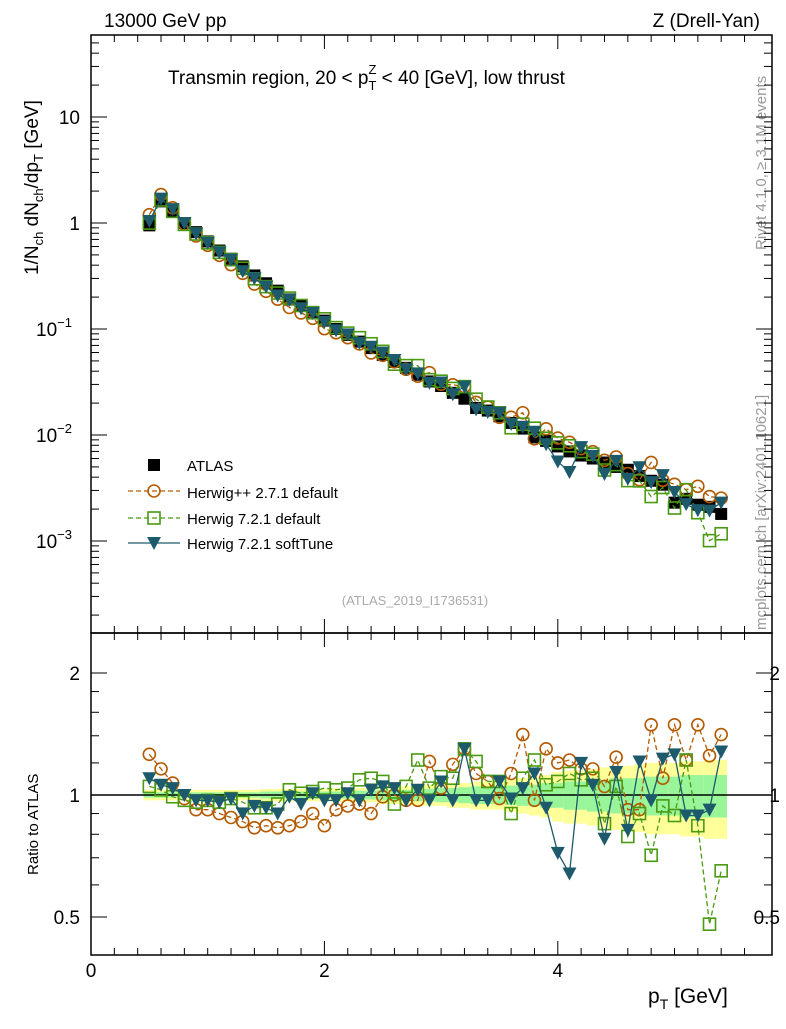 This screenshot has height=1029, width=786. I want to click on ratio-y-tick-label: 0.5, so click(67, 918).